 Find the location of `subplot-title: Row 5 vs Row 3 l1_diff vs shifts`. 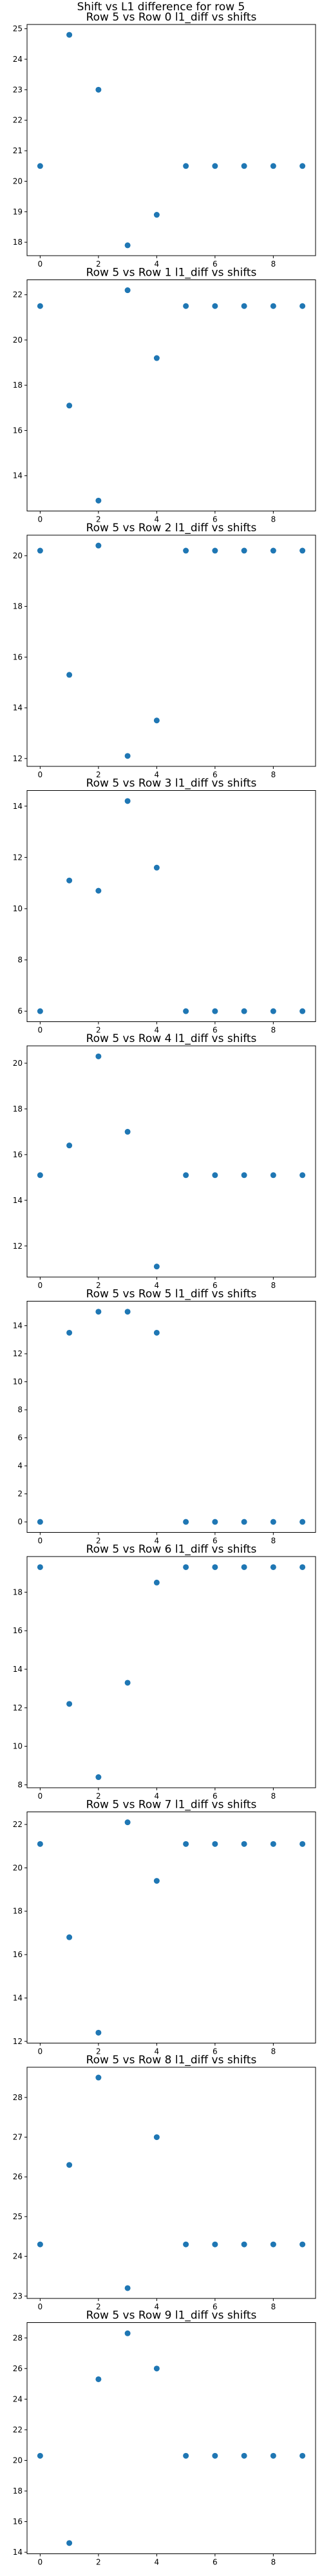

subplot-title: Row 5 vs Row 3 l1_diff vs shifts is located at coordinates (171, 783).